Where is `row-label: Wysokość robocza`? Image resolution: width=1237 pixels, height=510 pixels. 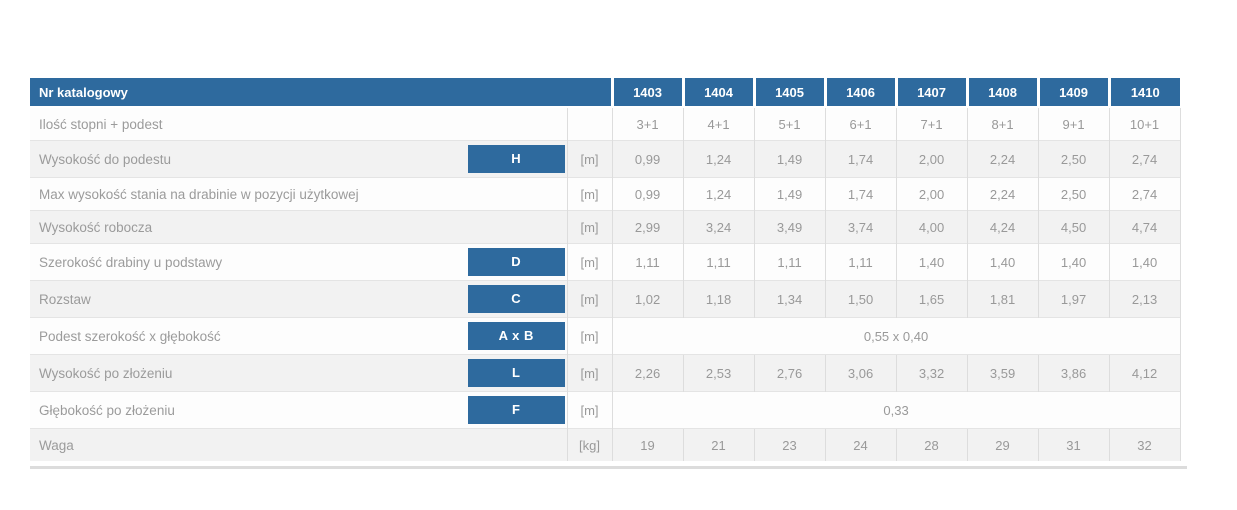 row-label: Wysokość robocza is located at coordinates (298, 227).